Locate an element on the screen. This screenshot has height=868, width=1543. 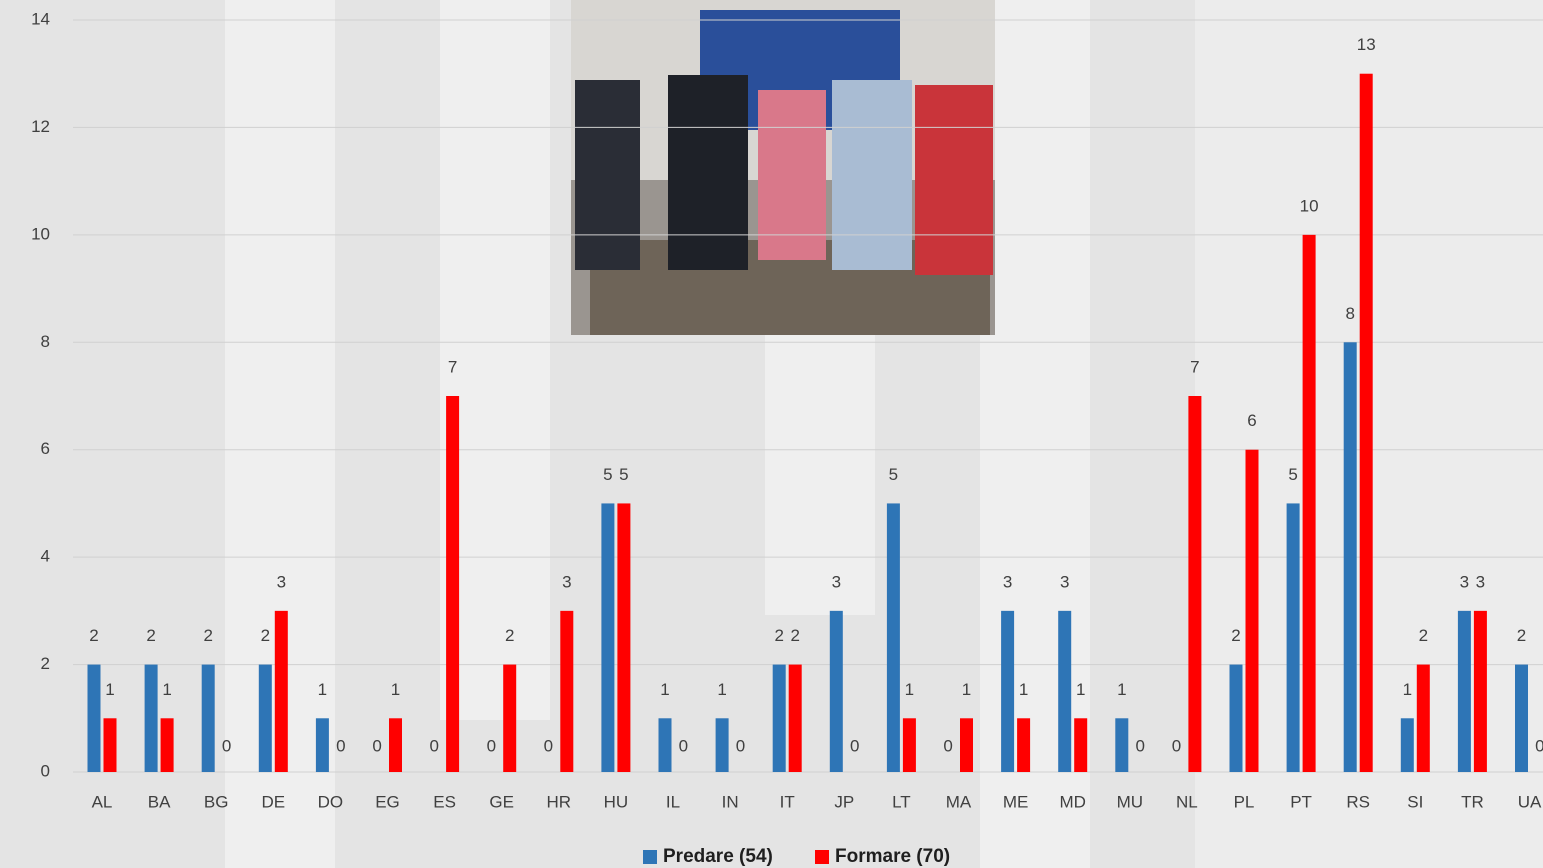
value-label: 13 is located at coordinates (1366, 44).